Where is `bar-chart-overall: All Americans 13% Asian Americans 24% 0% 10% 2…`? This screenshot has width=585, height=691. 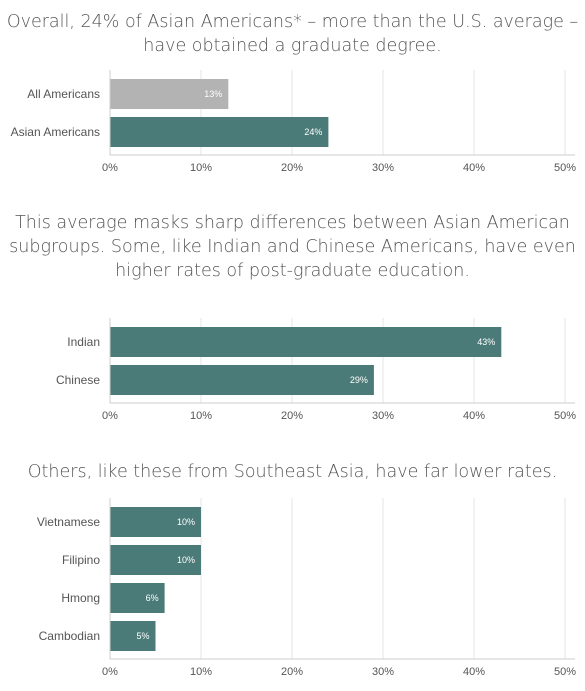
bar-chart-overall: All Americans 13% Asian Americans 24% 0% 10% 2… is located at coordinates (293, 122).